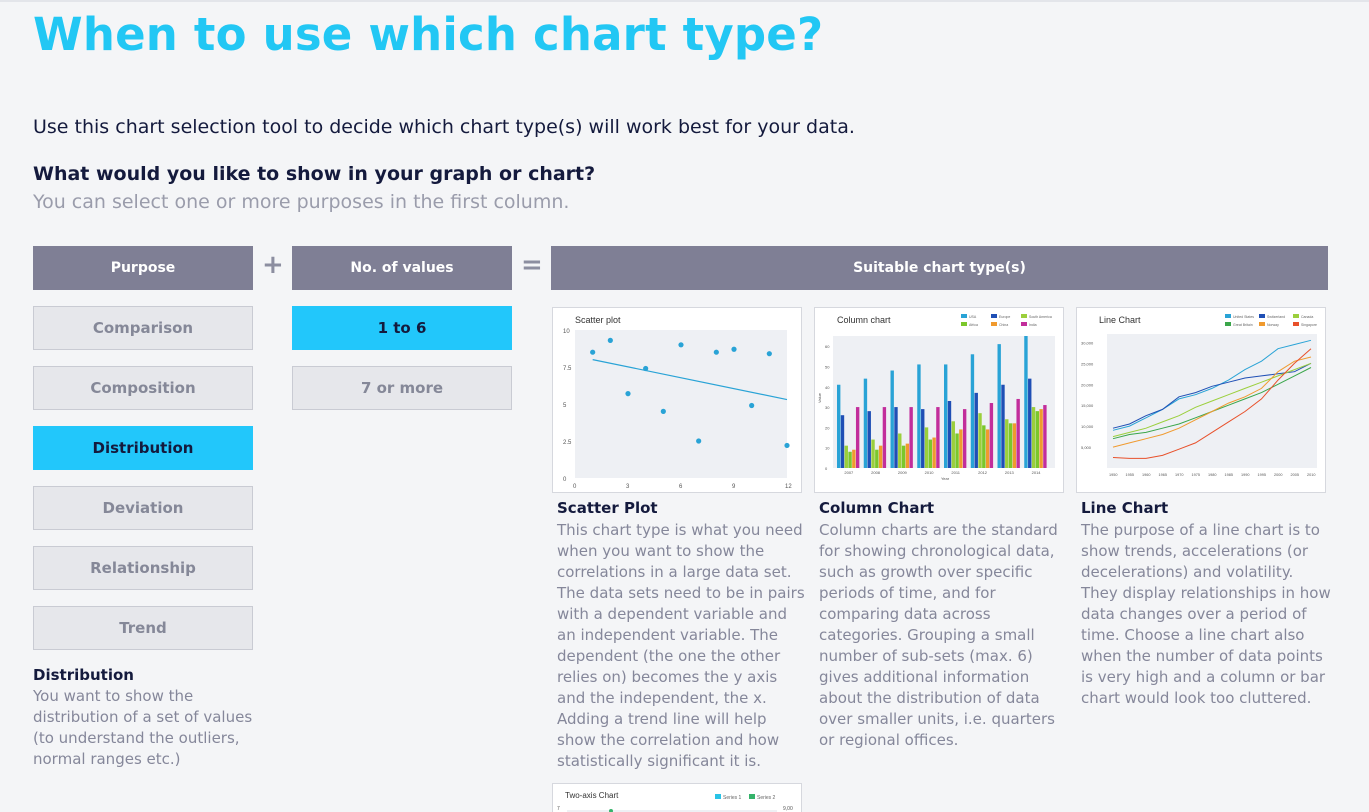  Describe the element at coordinates (1276, 317) in the screenshot. I see `line-legend-label: Switzerland` at that location.